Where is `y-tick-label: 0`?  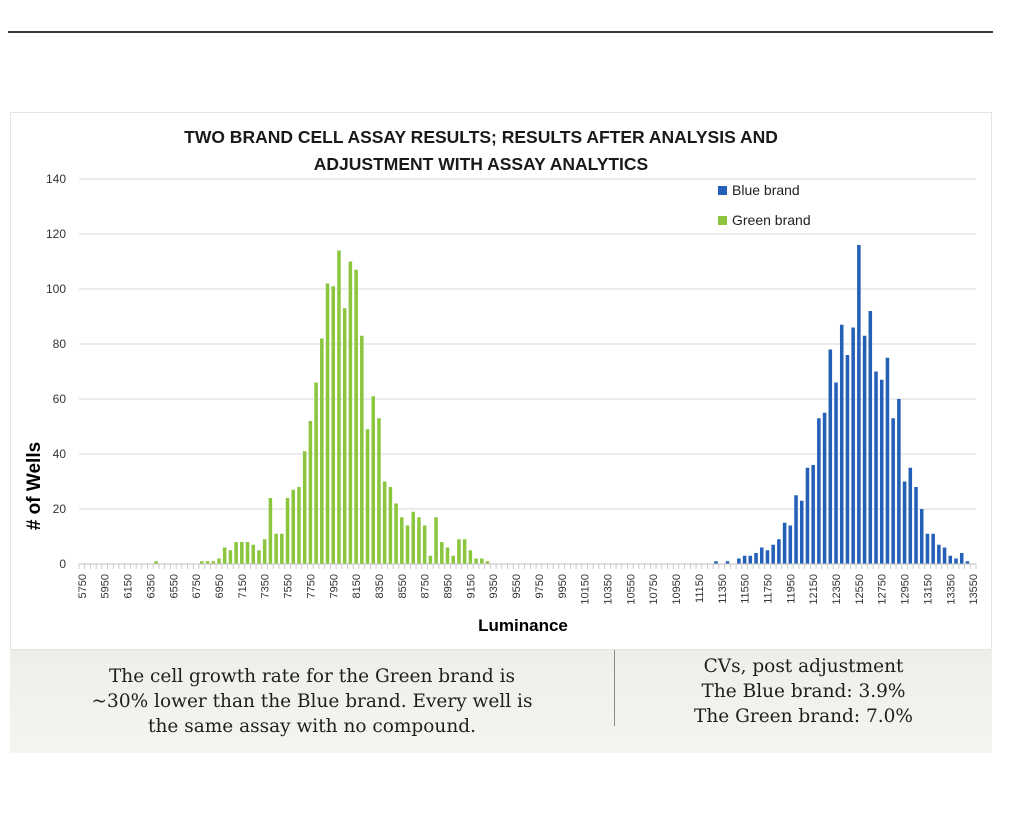 y-tick-label: 0 is located at coordinates (62, 564).